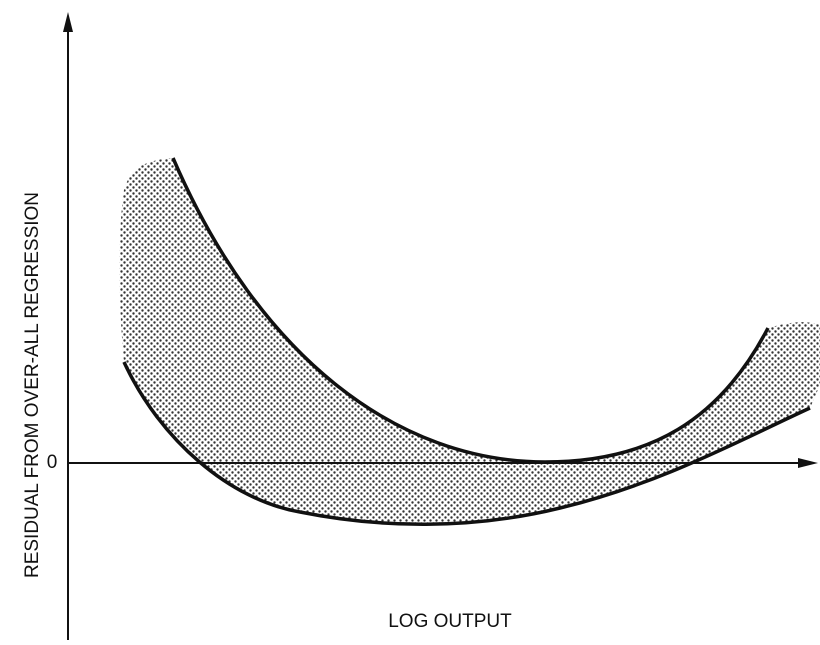 The width and height of the screenshot is (820, 645). What do you see at coordinates (450, 621) in the screenshot?
I see `x-axis-label: LOG OUTPUT` at bounding box center [450, 621].